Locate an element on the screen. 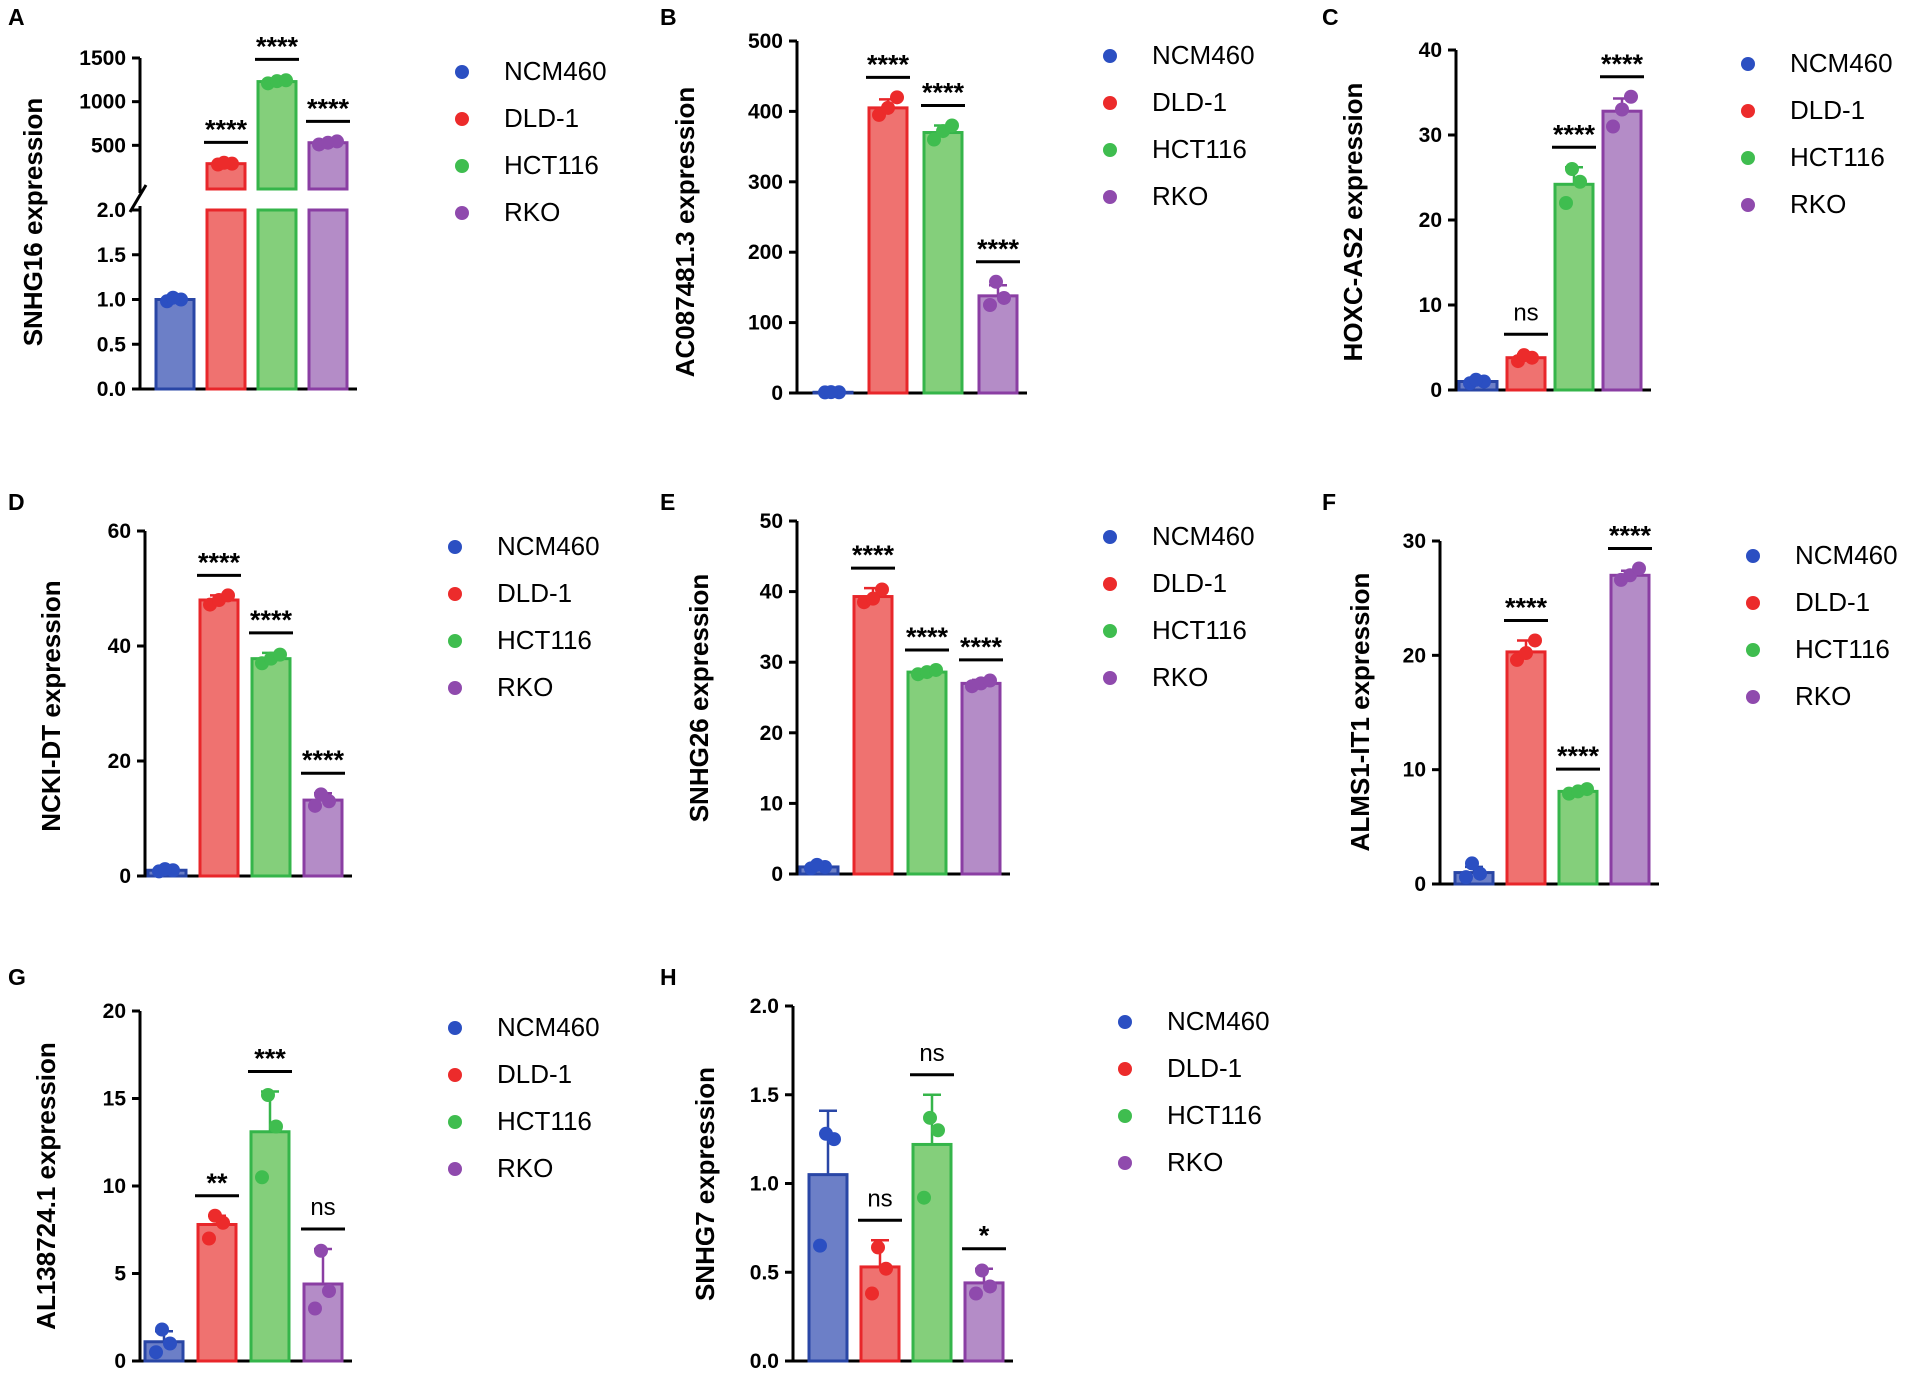 The width and height of the screenshot is (1908, 1377). panel-label: C is located at coordinates (1330, 17).